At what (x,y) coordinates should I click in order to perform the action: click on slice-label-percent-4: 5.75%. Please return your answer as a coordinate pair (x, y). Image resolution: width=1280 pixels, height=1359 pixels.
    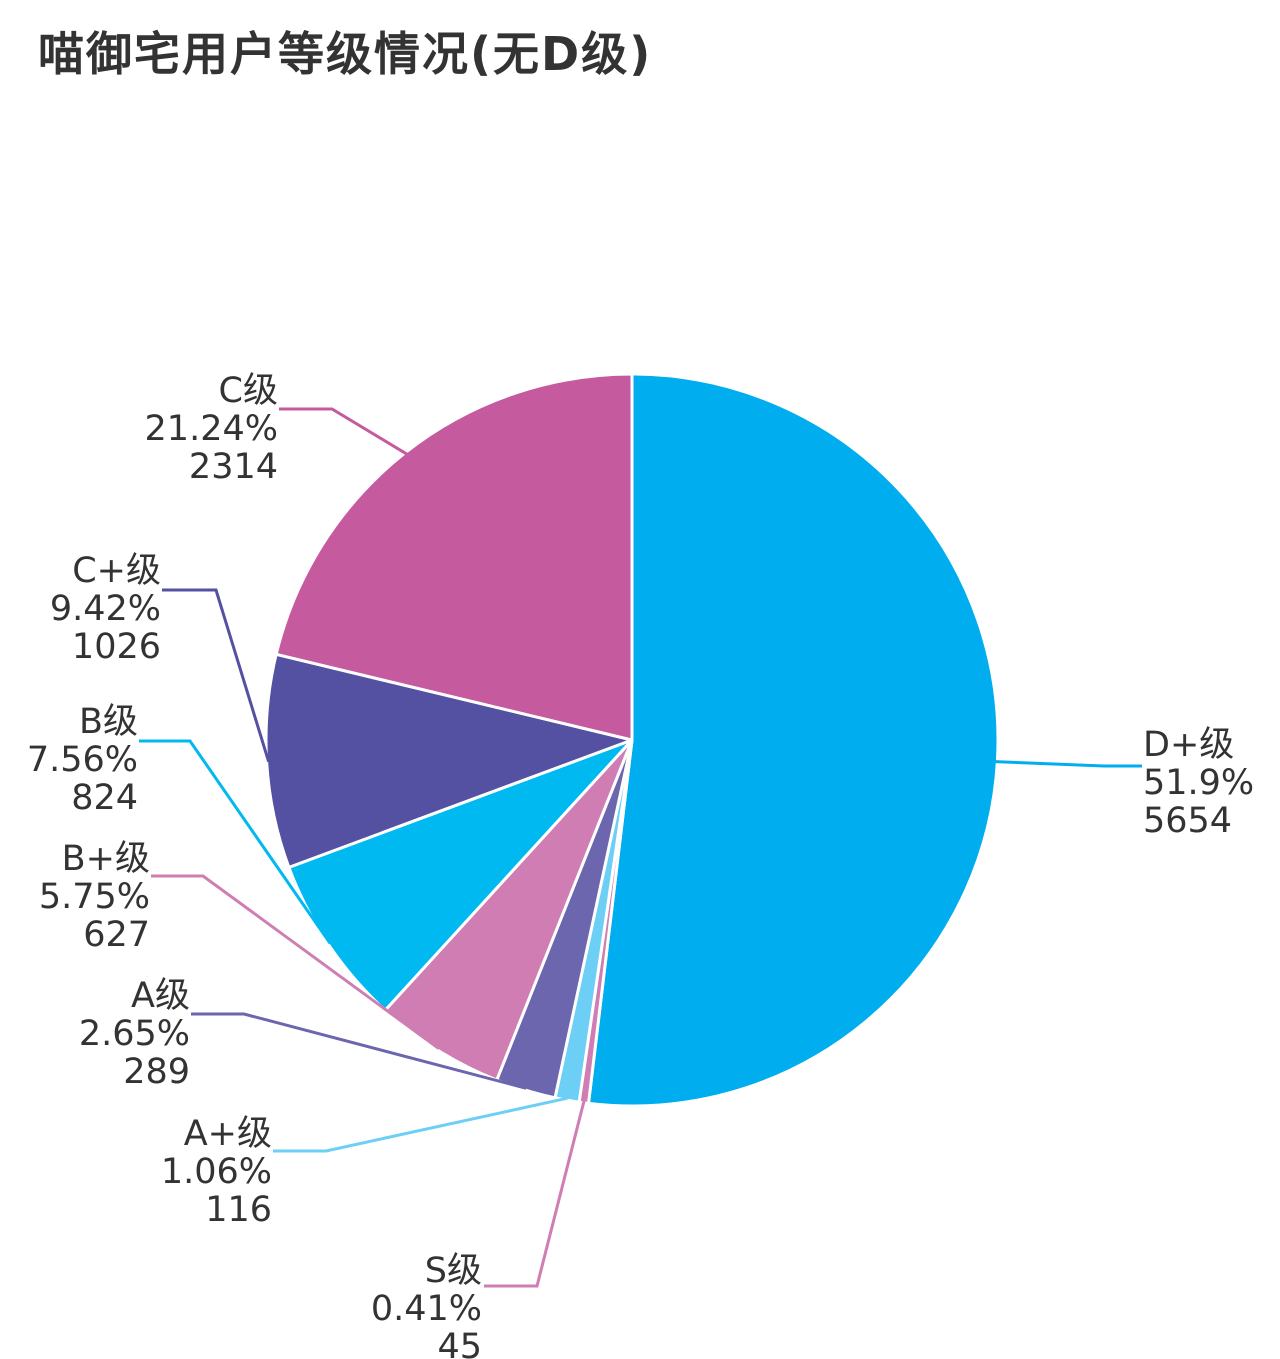
    Looking at the image, I should click on (94, 897).